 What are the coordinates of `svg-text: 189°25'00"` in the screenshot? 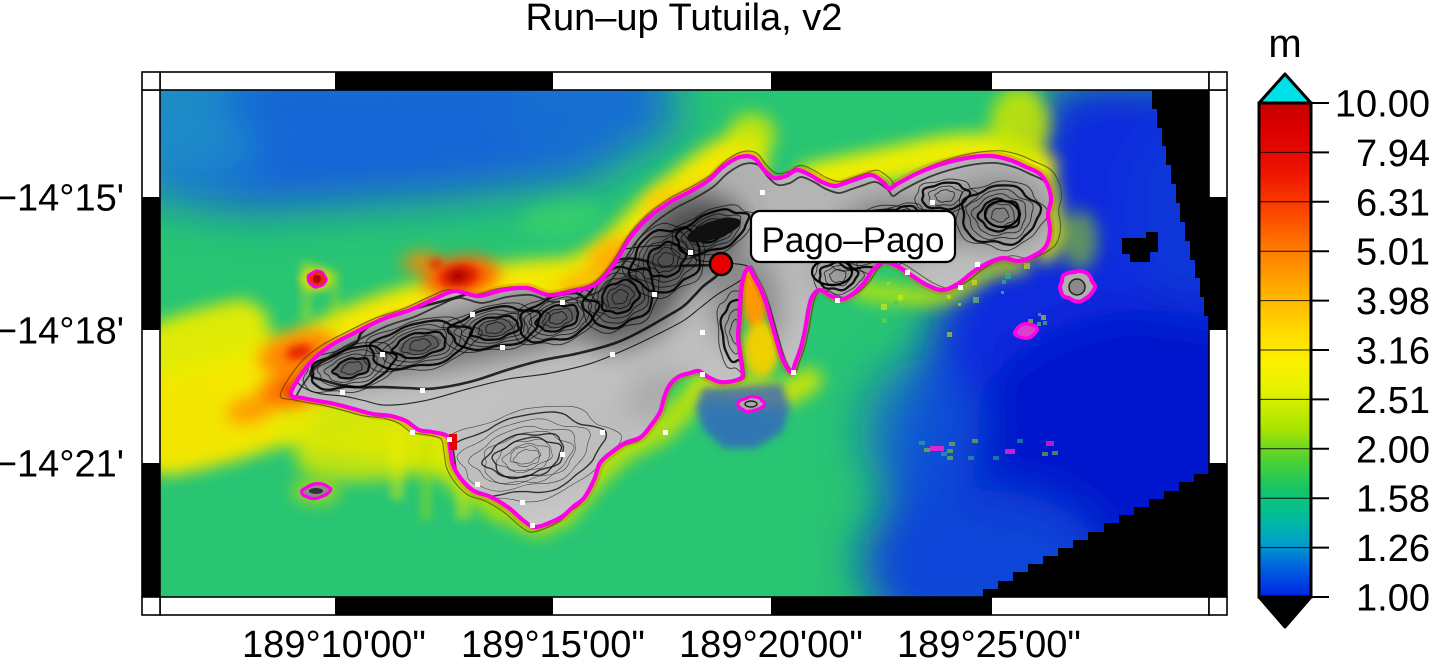 It's located at (989, 642).